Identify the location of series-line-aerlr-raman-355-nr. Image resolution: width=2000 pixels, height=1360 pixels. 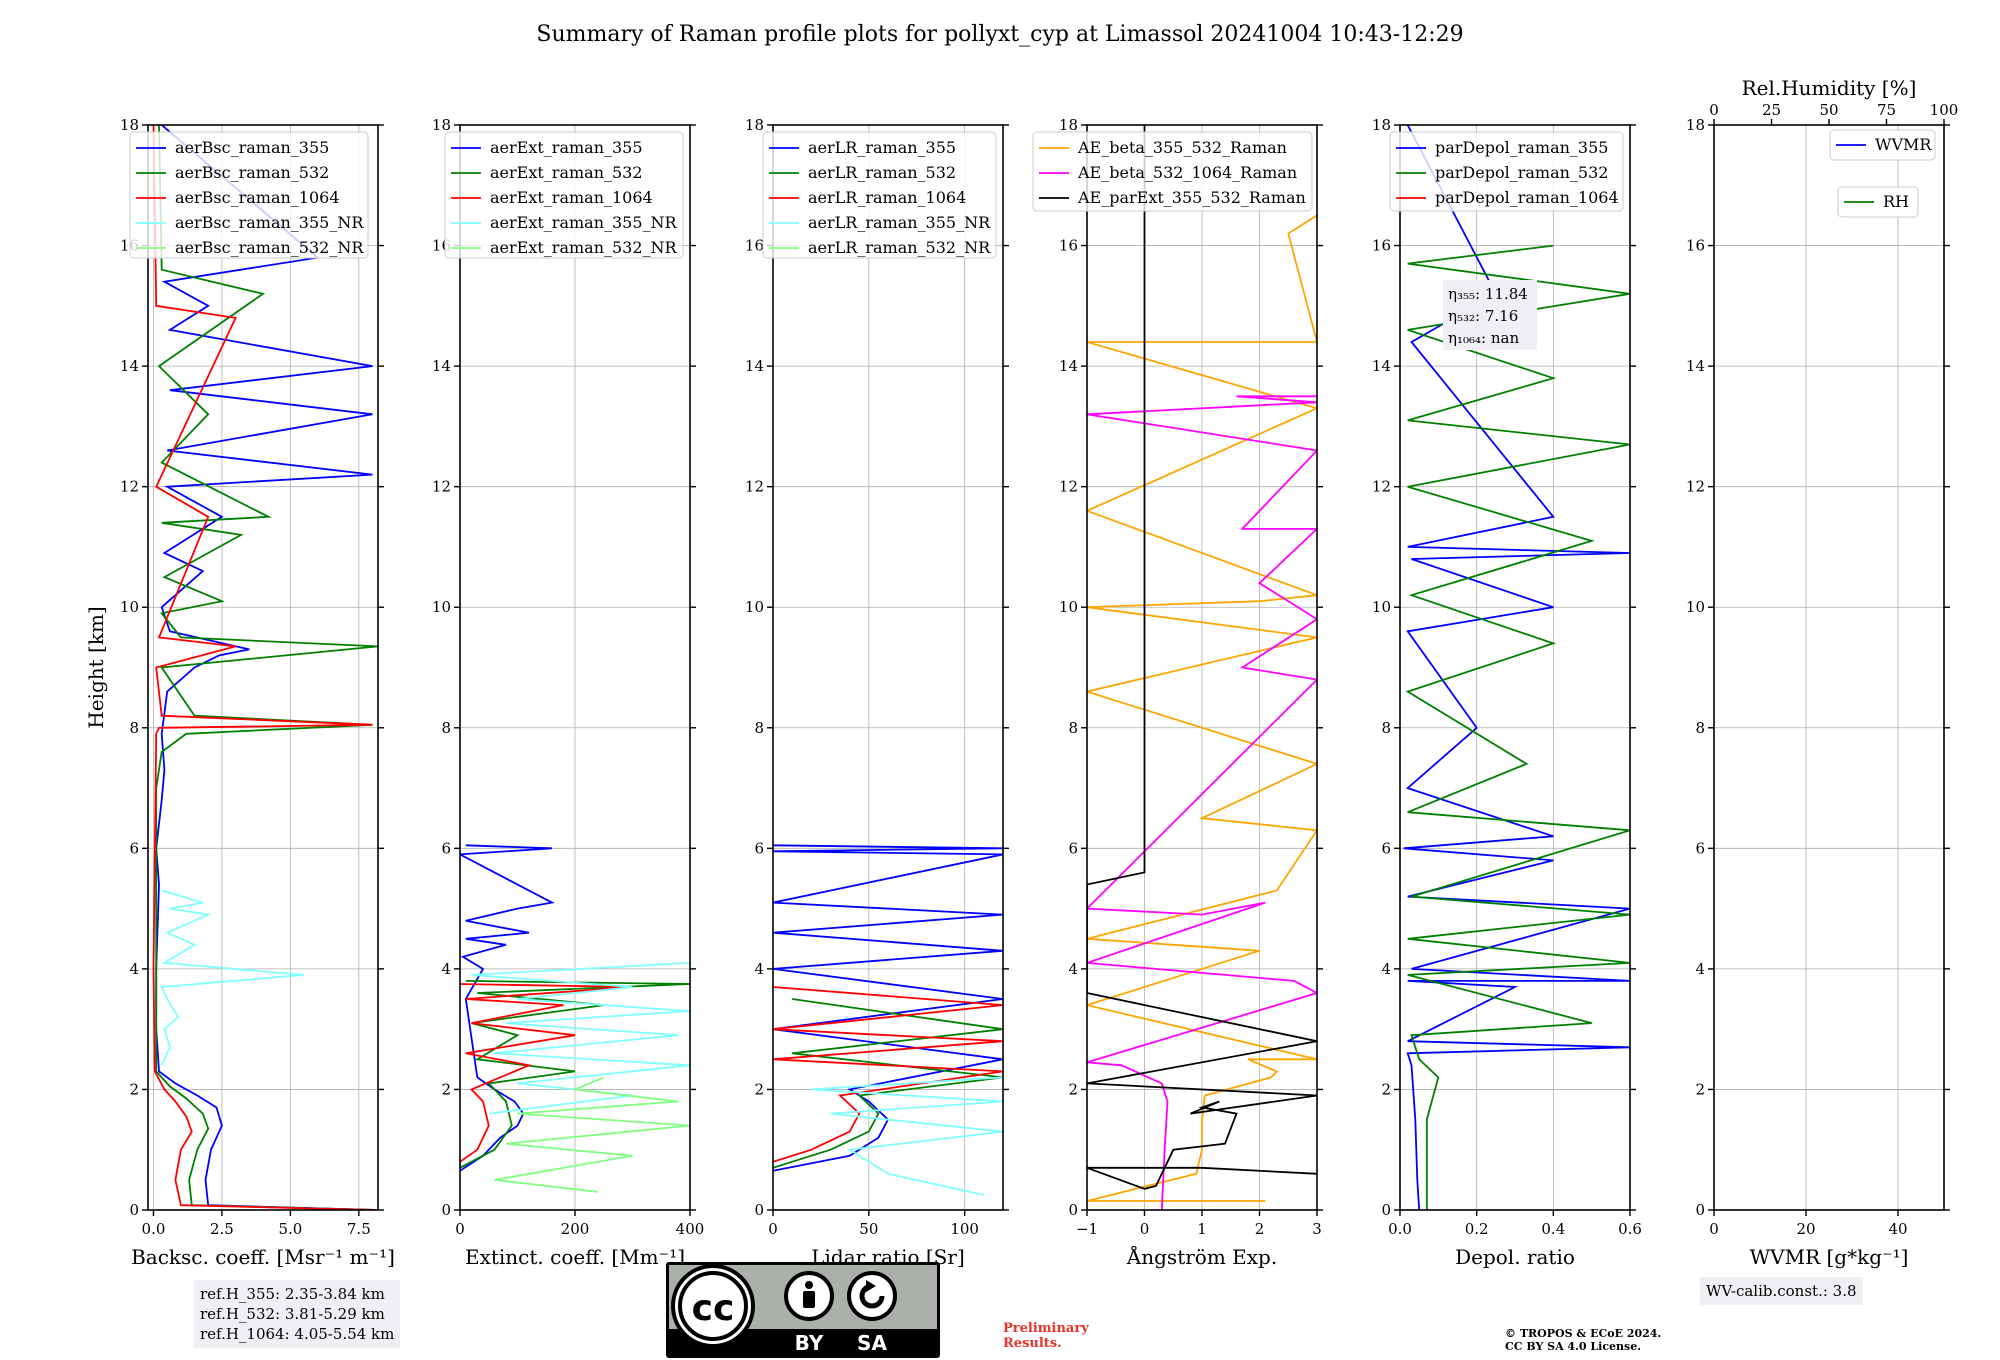
(907, 1136).